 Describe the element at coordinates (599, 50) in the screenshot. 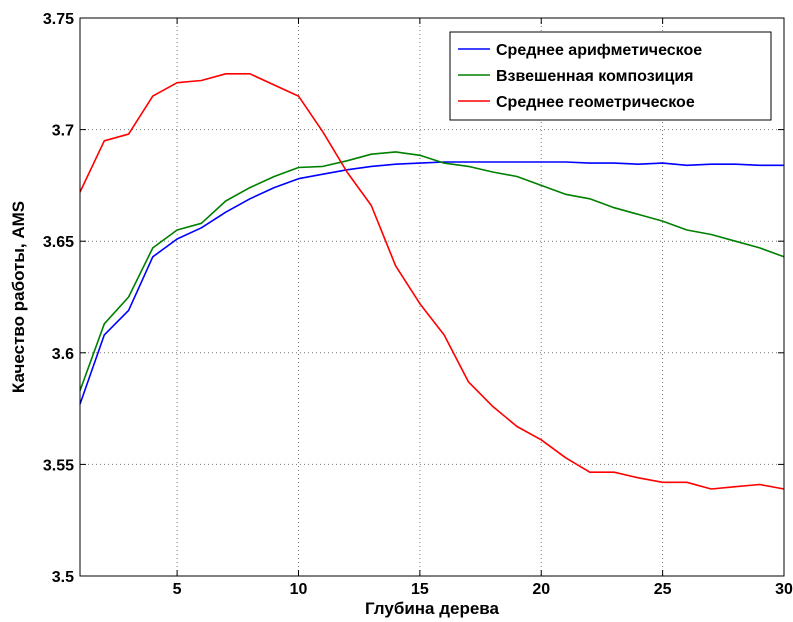

I see `legend-label-1: Среднее арифметическое` at that location.